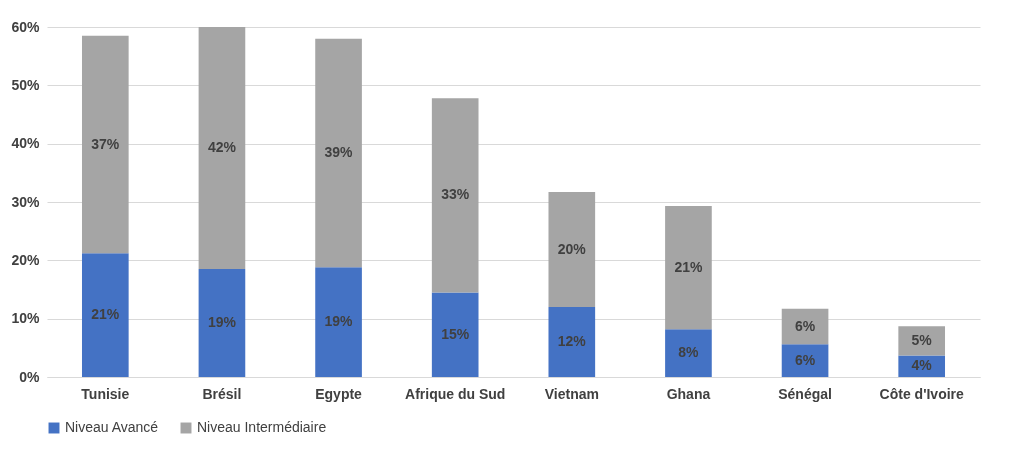 The image size is (1021, 455). Describe the element at coordinates (571, 393) in the screenshot. I see `x-tick-label: Vietnam` at that location.